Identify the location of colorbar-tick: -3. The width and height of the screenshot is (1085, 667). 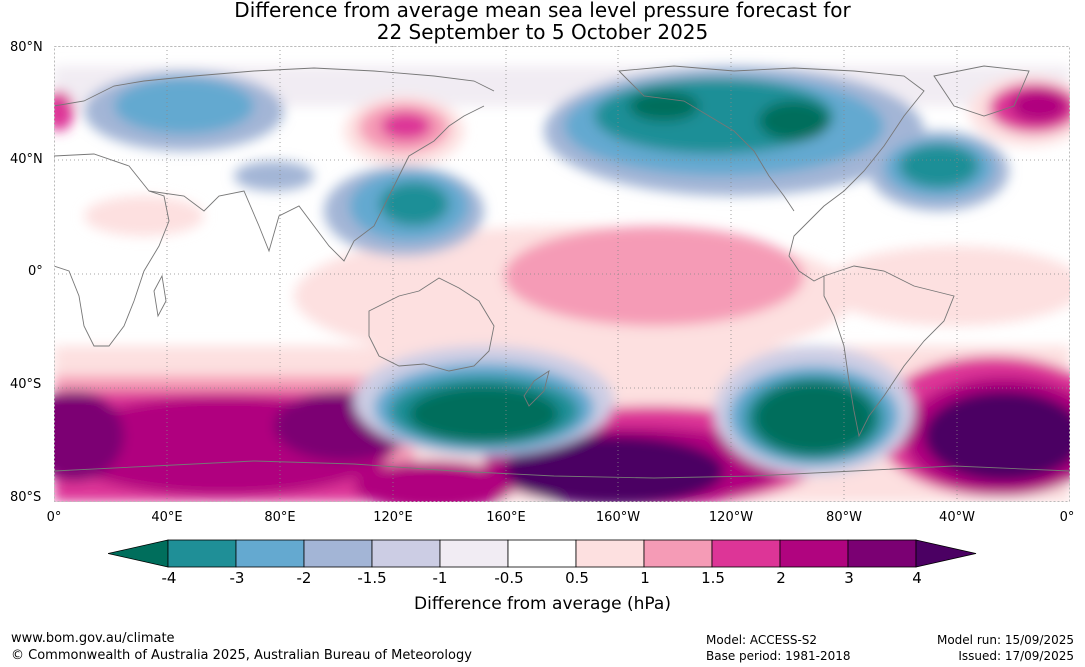
(237, 578).